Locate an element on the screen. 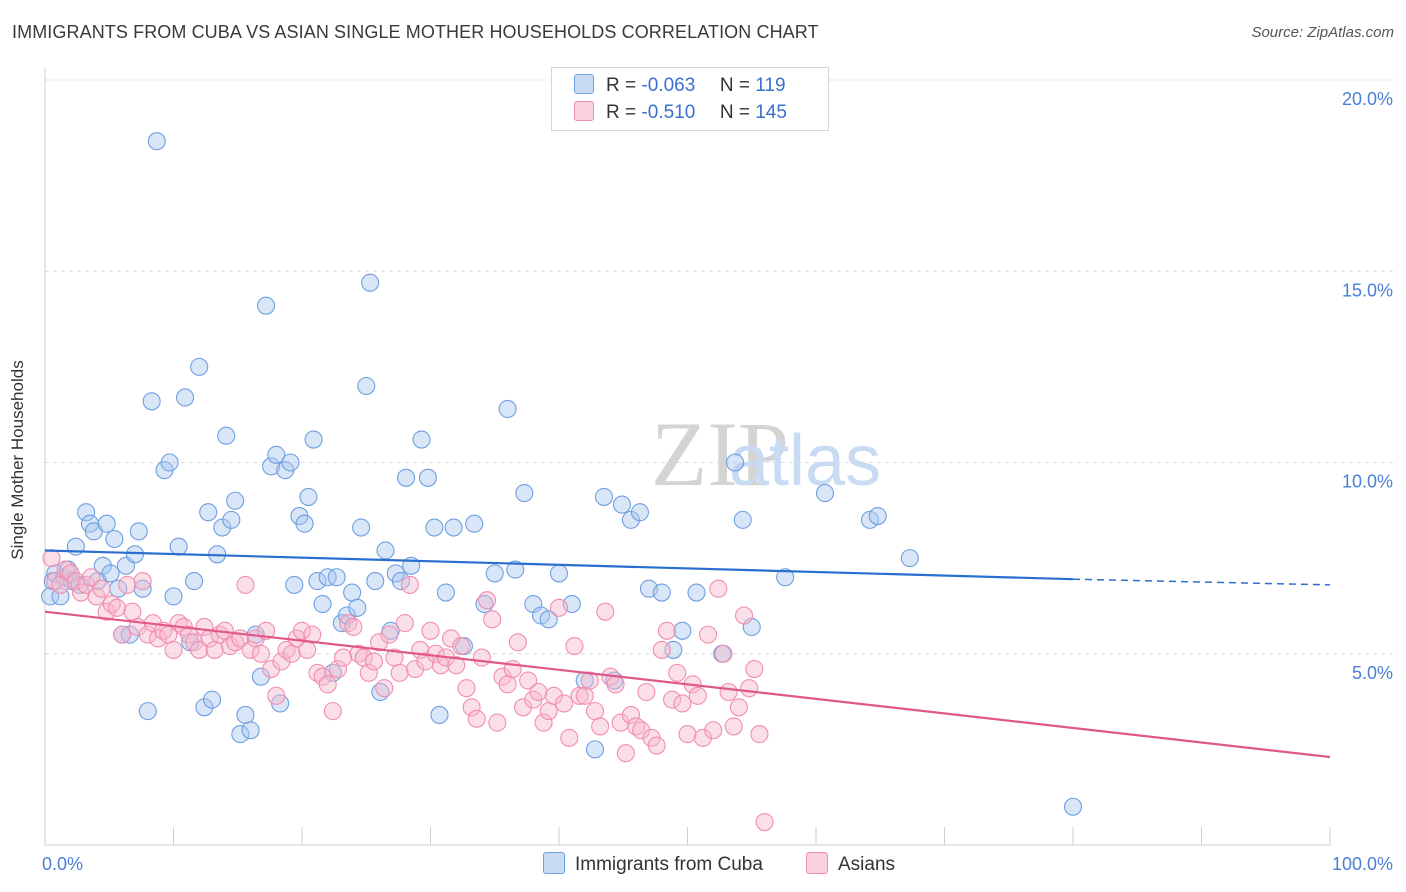 This screenshot has height=892, width=1406. legend-item-cuba: Immigrants from Cuba is located at coordinates (653, 864).